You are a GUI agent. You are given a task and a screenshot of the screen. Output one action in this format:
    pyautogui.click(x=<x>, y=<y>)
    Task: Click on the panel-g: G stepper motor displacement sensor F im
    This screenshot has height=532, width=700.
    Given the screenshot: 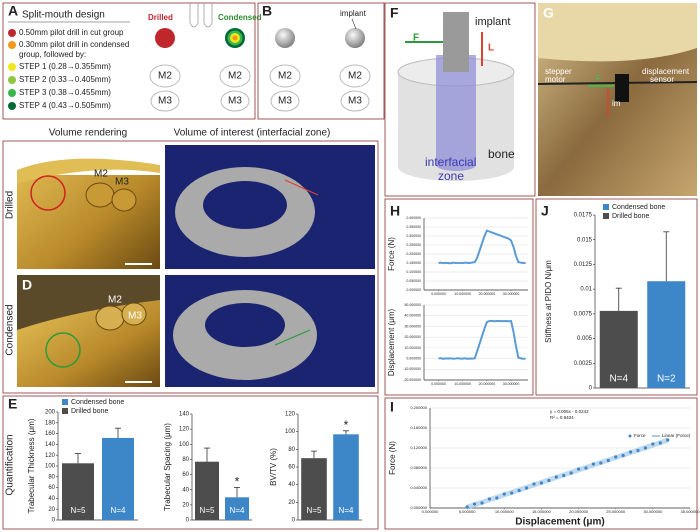 What is the action you would take?
    pyautogui.click(x=617, y=99)
    